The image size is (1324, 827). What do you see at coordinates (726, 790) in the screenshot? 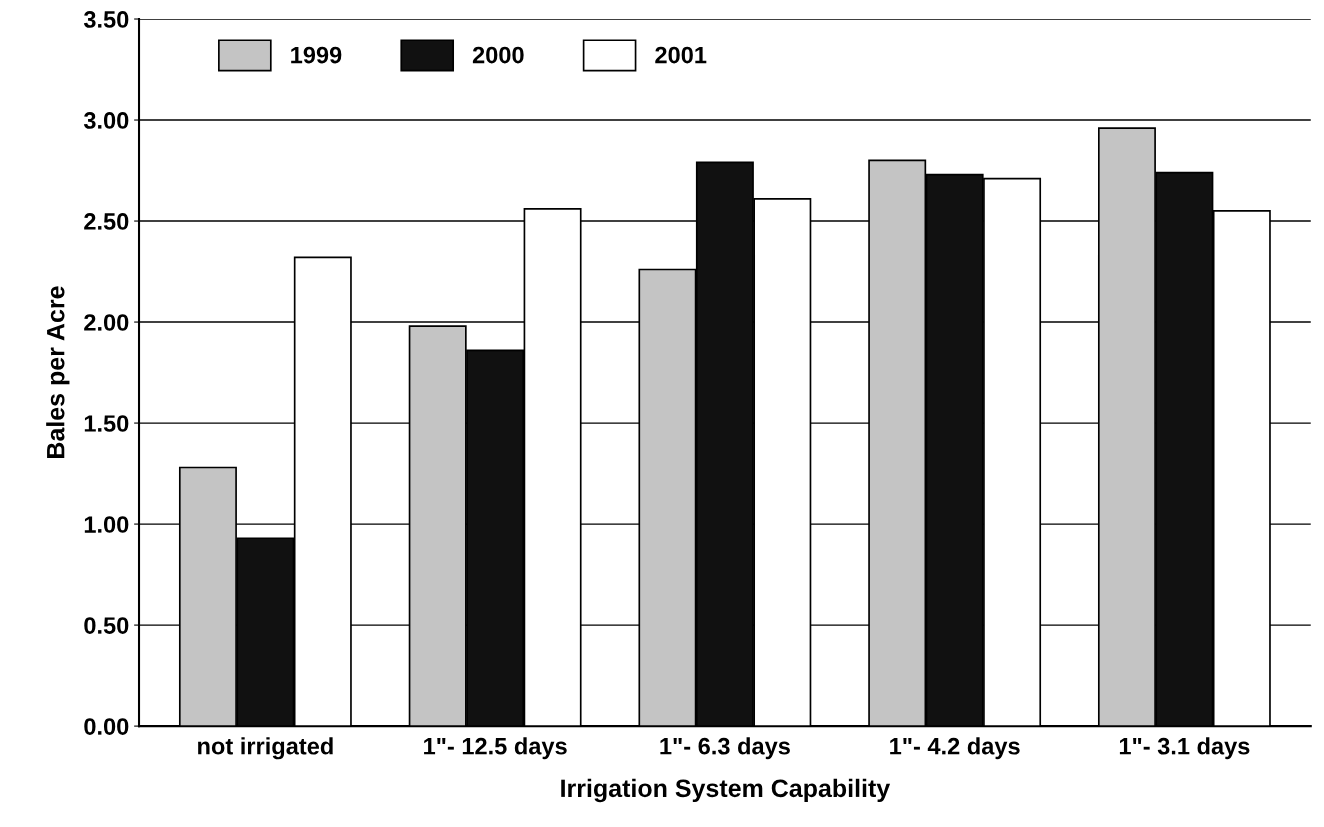
I see `x-axis-title: Irrigation System Capability` at bounding box center [726, 790].